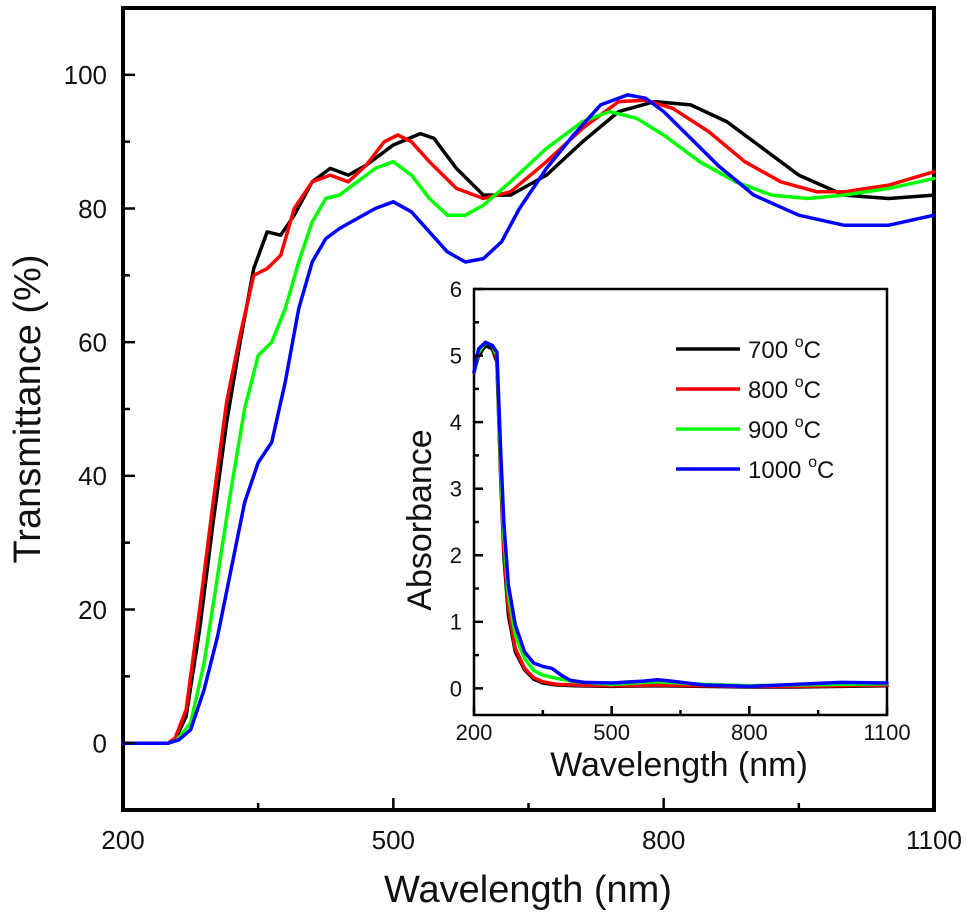 The width and height of the screenshot is (970, 922). I want to click on main-y-tick-label: 0, so click(100, 744).